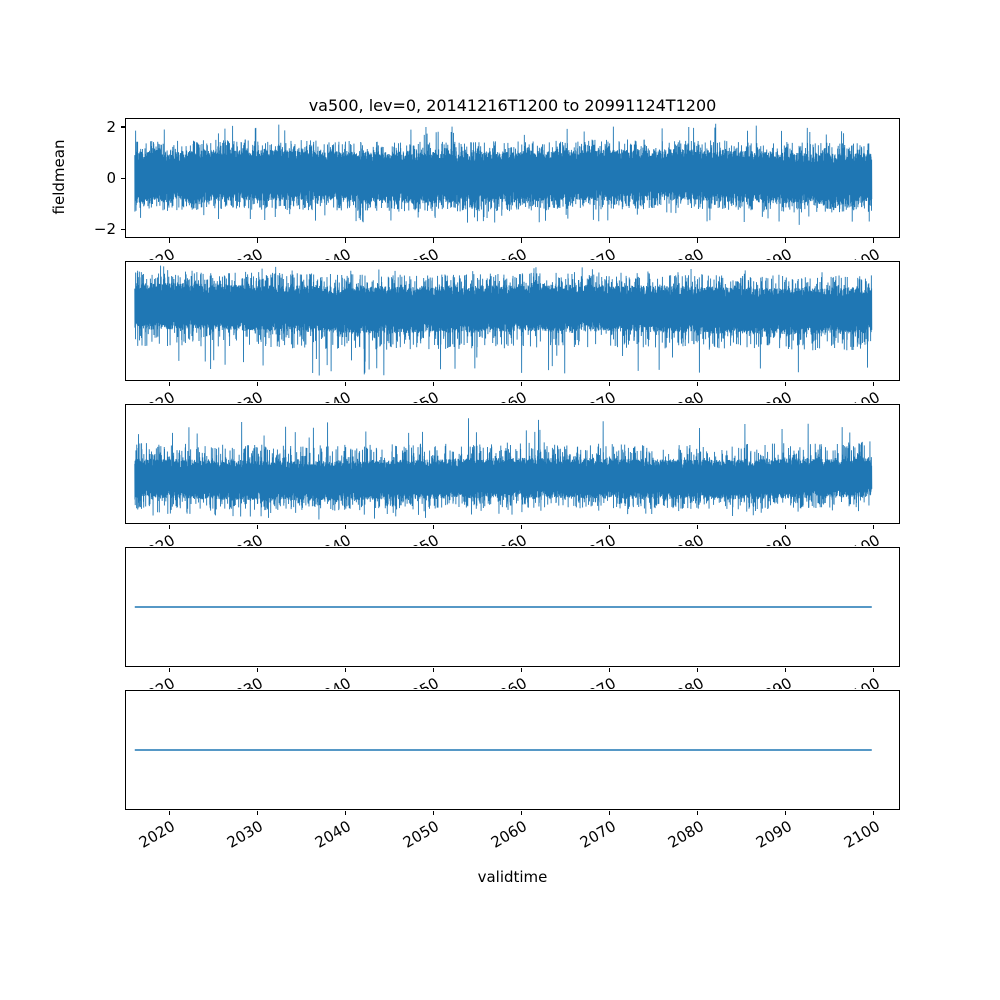  I want to click on series-fieldmean, so click(512, 178).